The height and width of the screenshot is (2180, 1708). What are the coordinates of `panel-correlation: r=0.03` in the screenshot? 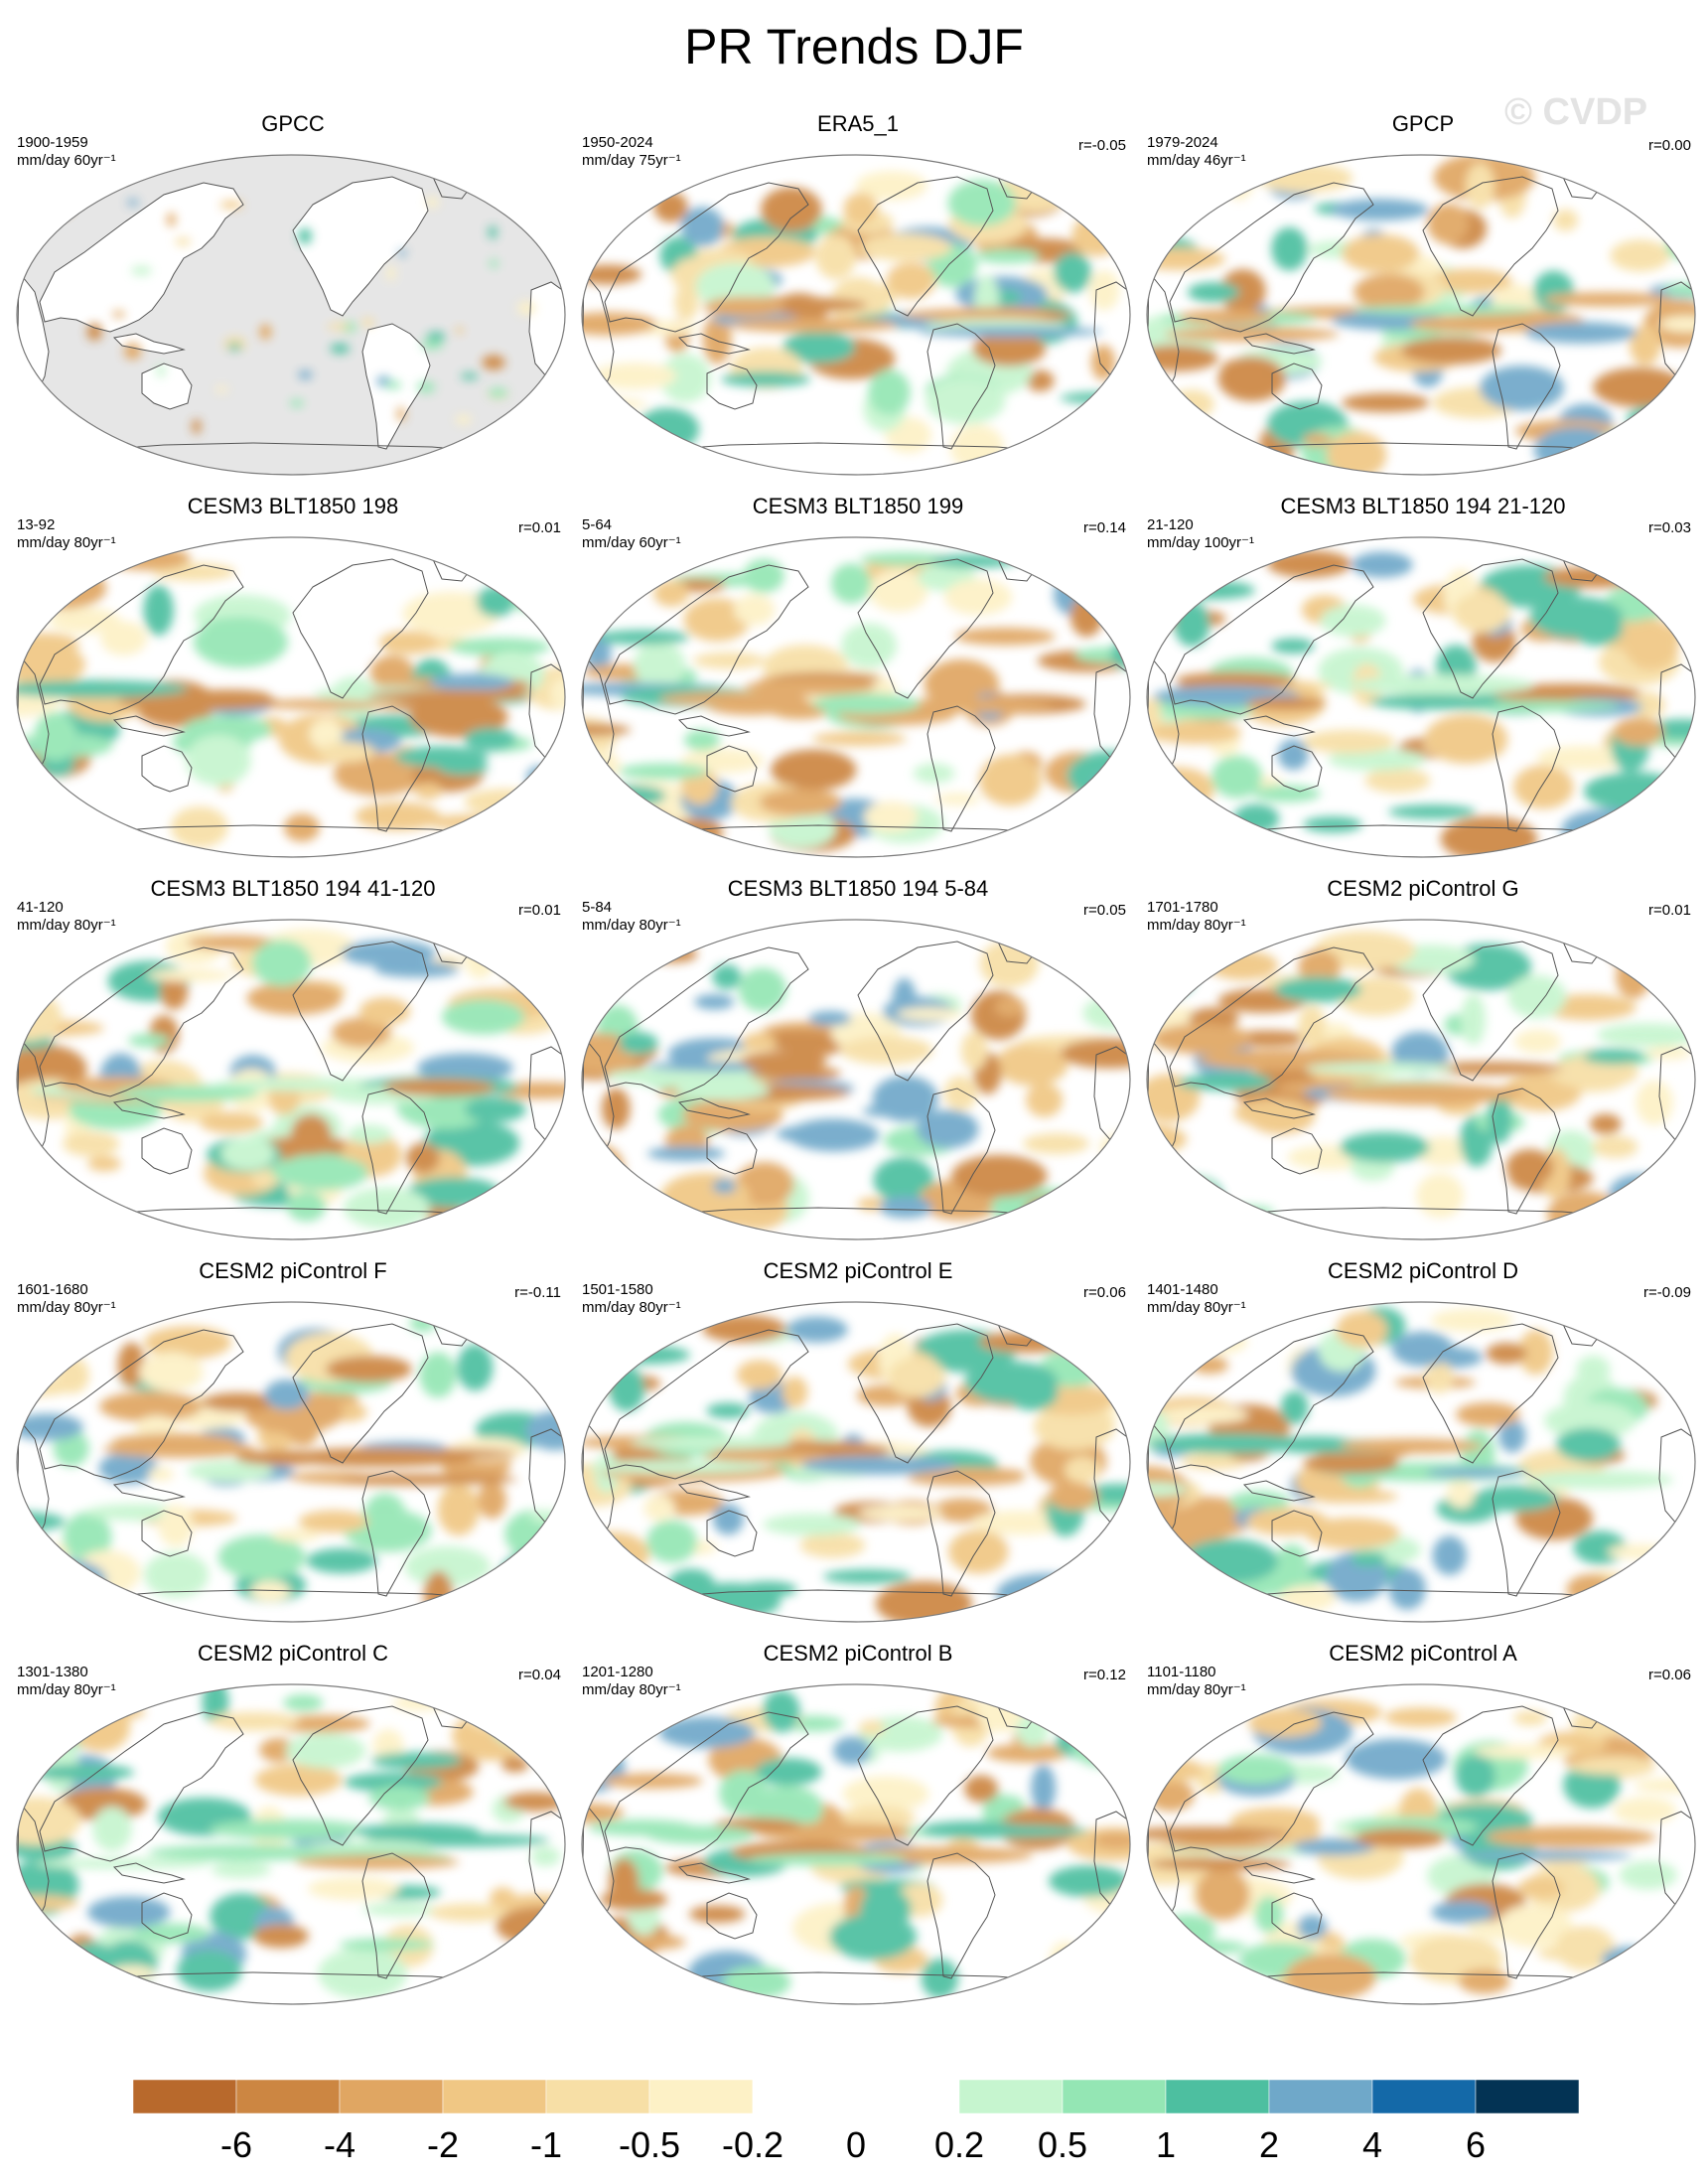 It's located at (1669, 527).